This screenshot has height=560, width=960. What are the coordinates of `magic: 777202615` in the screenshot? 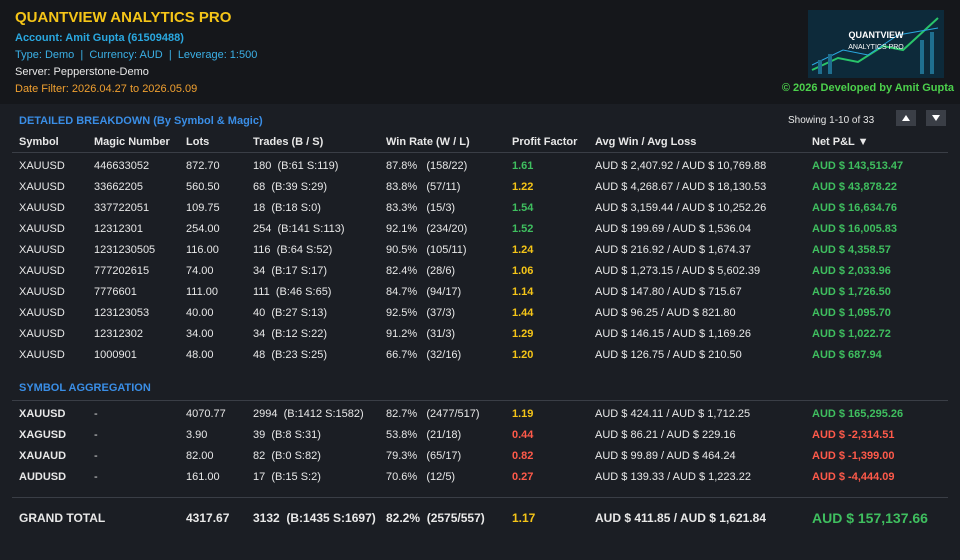 It's located at (122, 271).